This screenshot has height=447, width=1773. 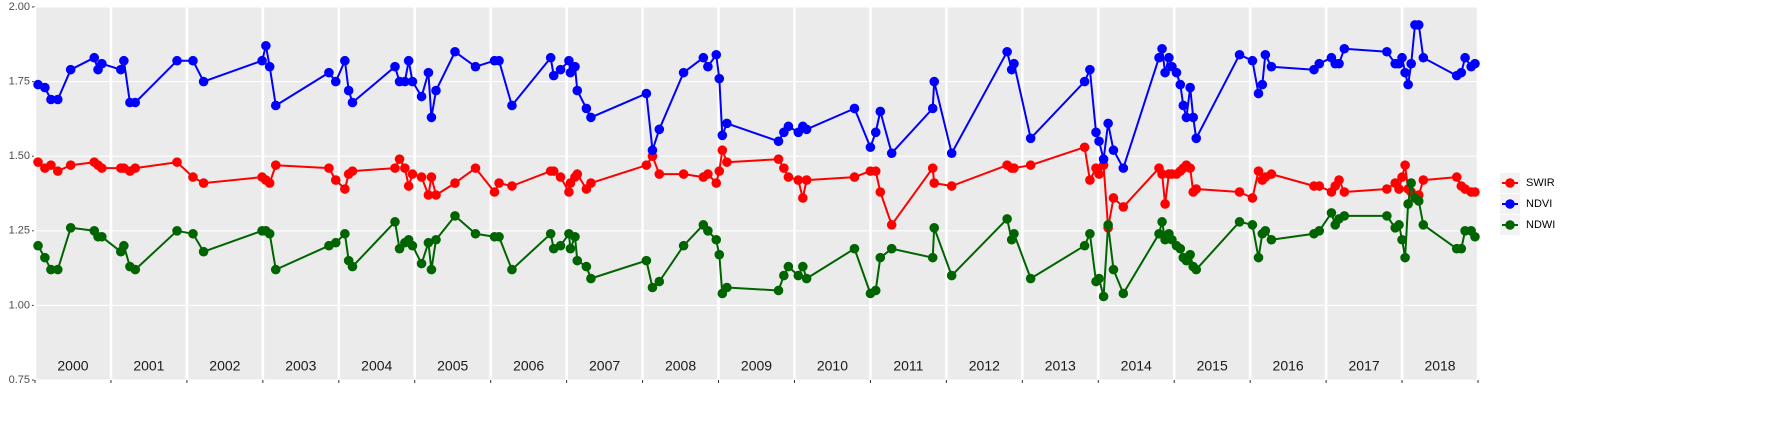 What do you see at coordinates (19, 231) in the screenshot?
I see `y-tick-label: 1.25` at bounding box center [19, 231].